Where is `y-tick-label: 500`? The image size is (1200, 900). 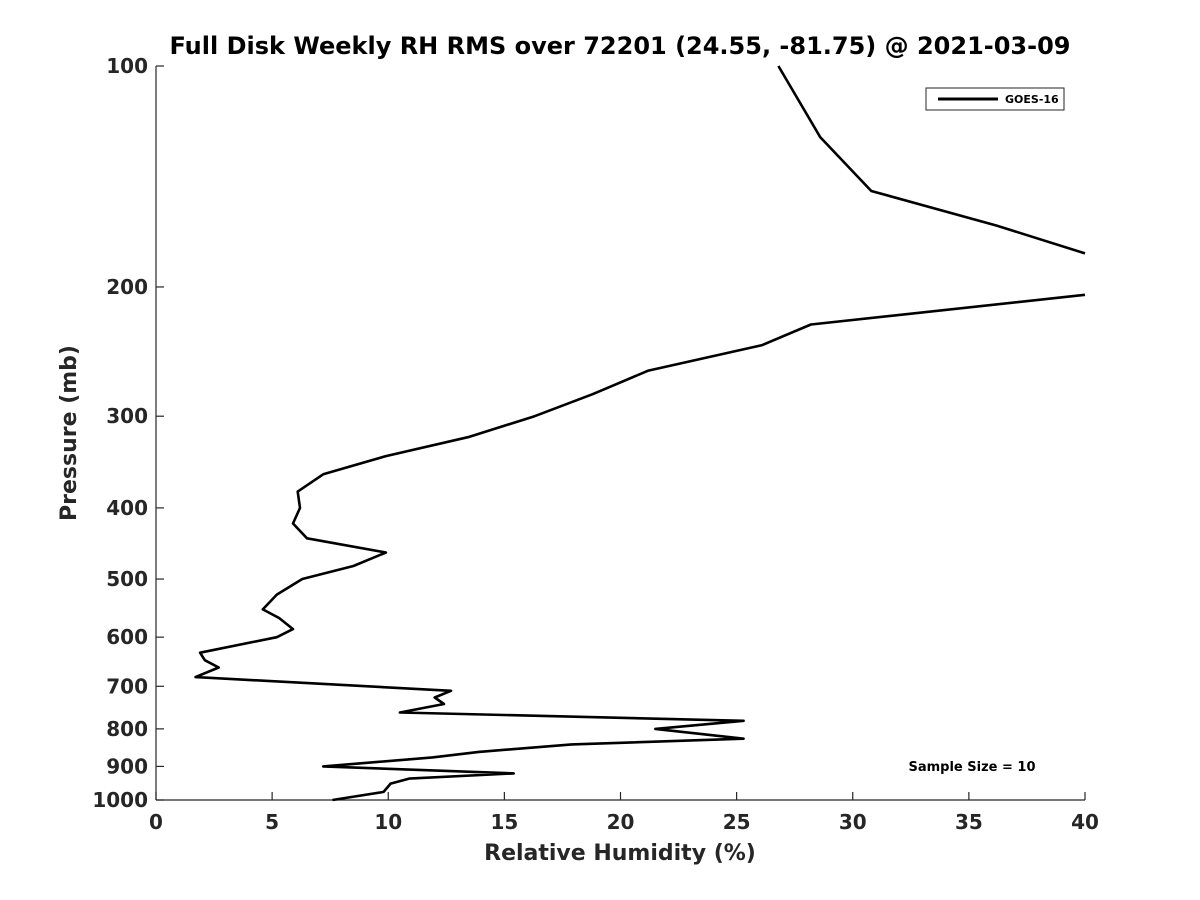 y-tick-label: 500 is located at coordinates (127, 579).